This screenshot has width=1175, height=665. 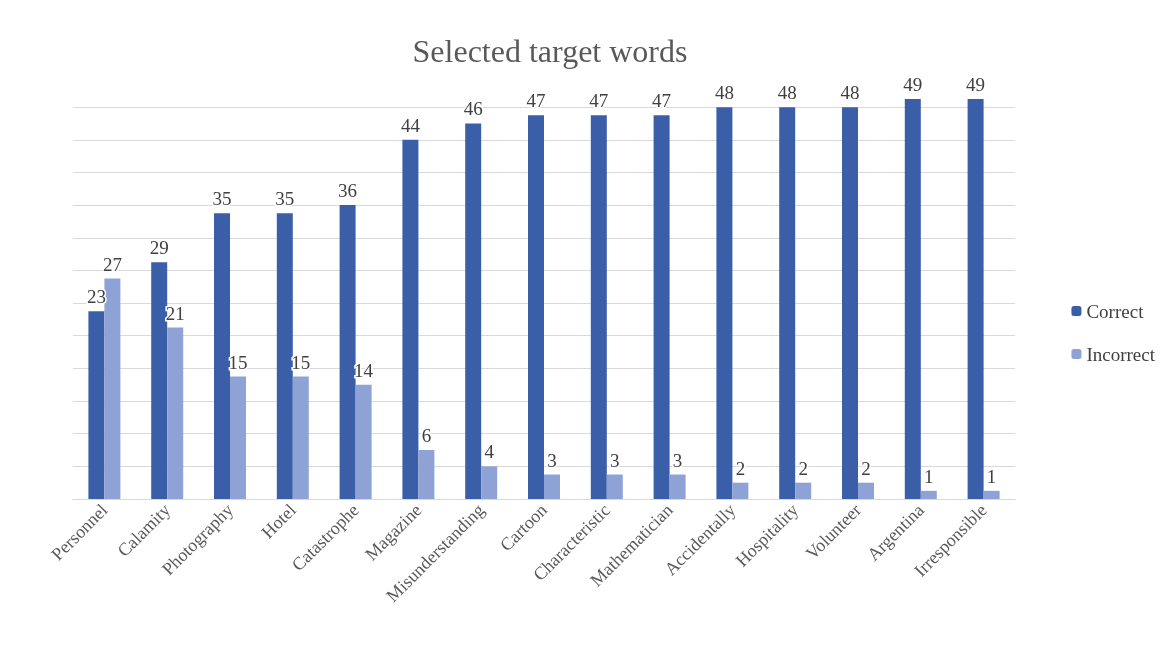 I want to click on data-label: 46, so click(x=473, y=109).